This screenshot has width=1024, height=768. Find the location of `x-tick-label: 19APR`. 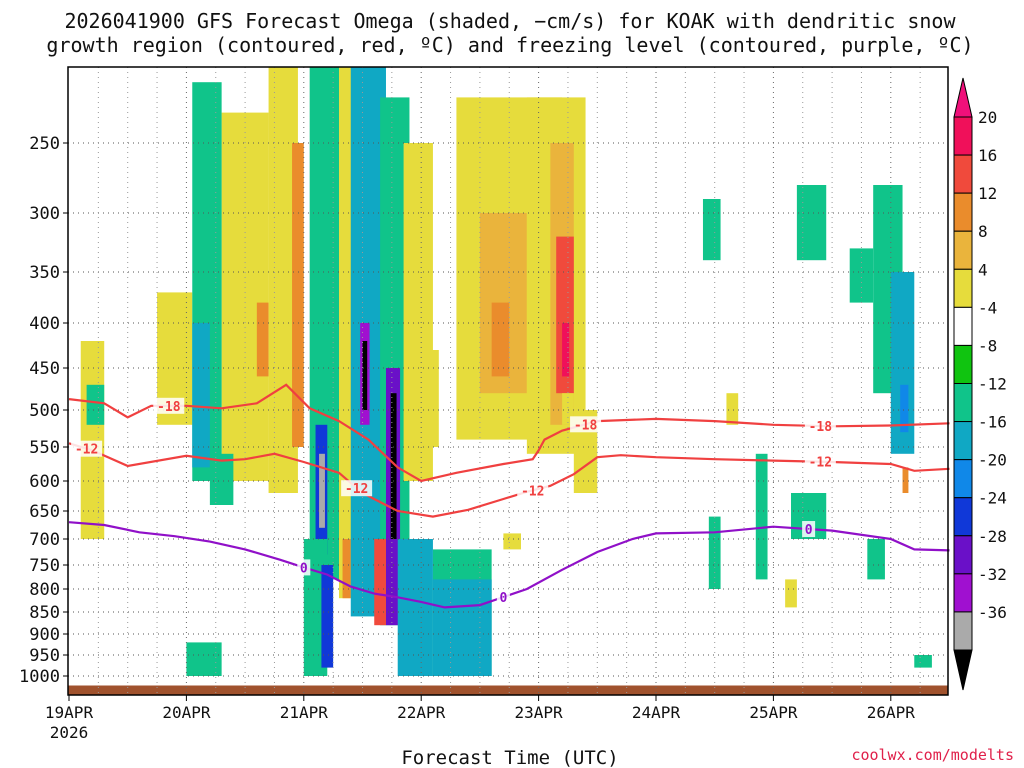

x-tick-label: 19APR is located at coordinates (69, 712).